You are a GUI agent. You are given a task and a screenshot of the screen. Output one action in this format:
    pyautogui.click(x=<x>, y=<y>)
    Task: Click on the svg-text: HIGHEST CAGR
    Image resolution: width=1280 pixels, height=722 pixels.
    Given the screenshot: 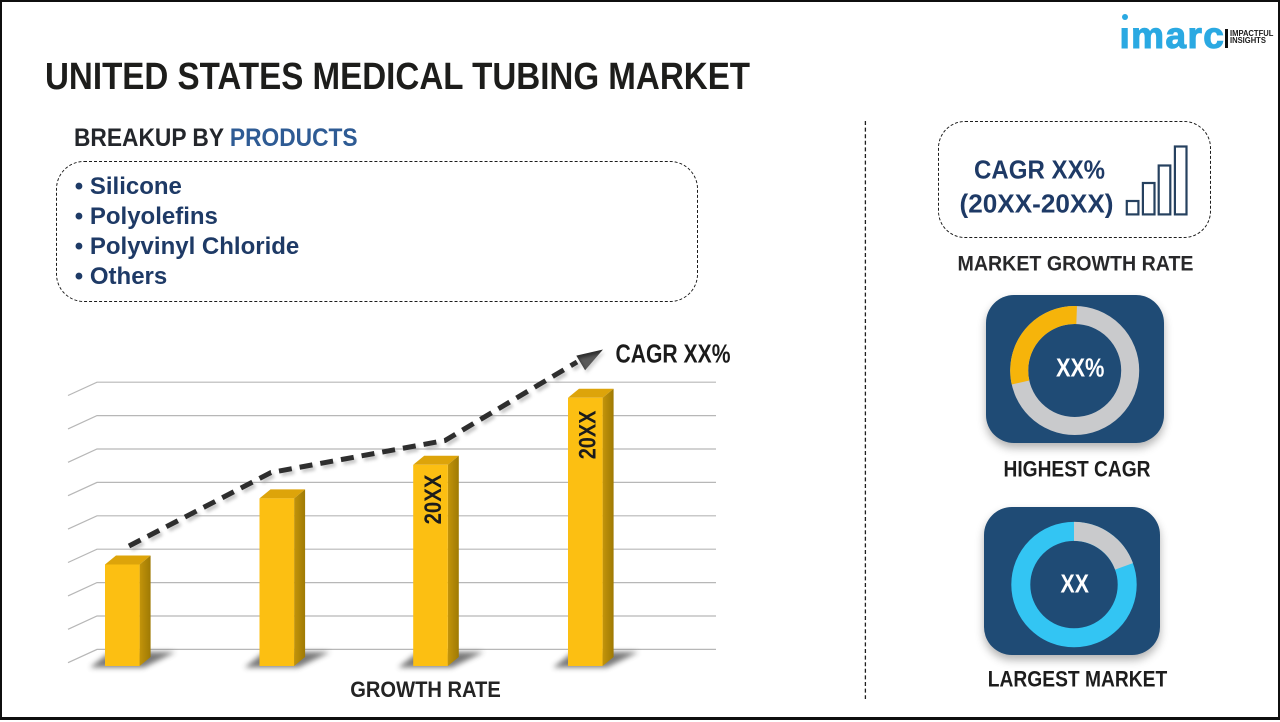 What is the action you would take?
    pyautogui.click(x=1077, y=469)
    